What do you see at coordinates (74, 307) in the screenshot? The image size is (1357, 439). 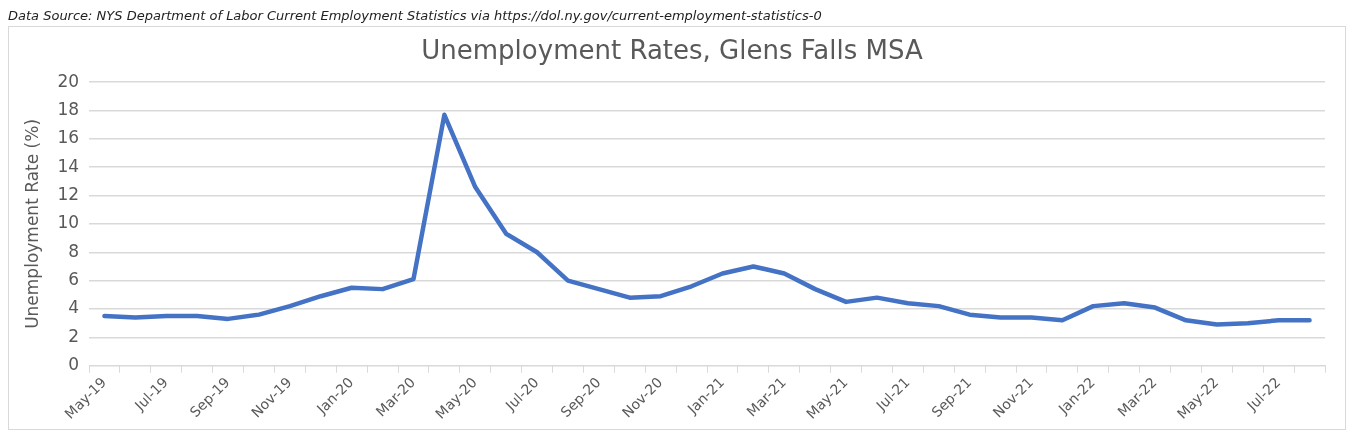 I see `y-tick-label: 4` at bounding box center [74, 307].